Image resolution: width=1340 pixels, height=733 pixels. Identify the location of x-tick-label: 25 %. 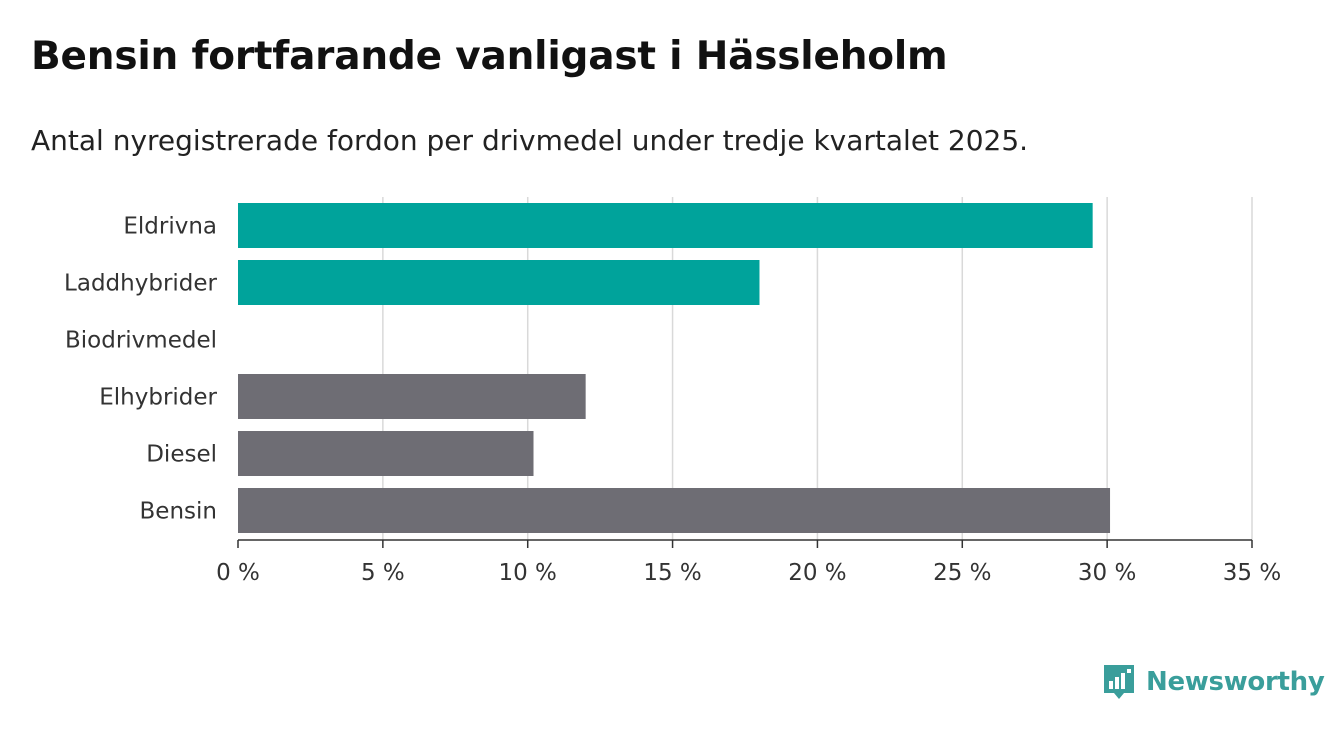
(962, 573).